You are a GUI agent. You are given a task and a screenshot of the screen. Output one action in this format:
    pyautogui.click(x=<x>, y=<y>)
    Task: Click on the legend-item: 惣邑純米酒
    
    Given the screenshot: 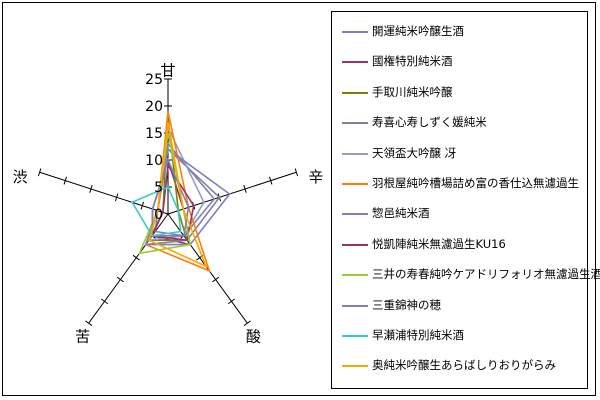 What is the action you would take?
    pyautogui.click(x=459, y=214)
    